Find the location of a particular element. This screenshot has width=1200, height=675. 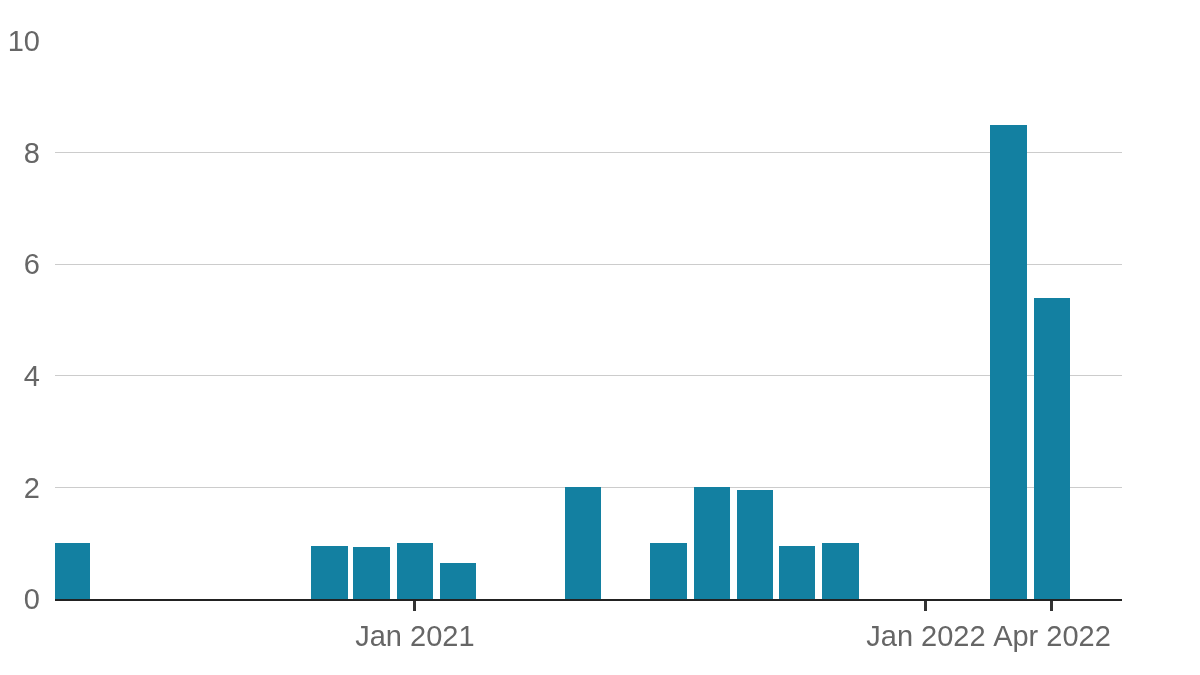

y-tick-label: 2 is located at coordinates (31, 487).